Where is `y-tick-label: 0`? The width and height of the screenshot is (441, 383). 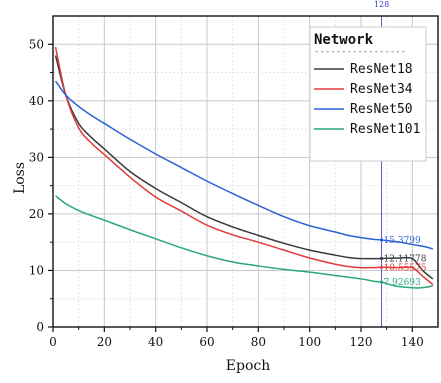 y-tick-label: 0 is located at coordinates (40, 327).